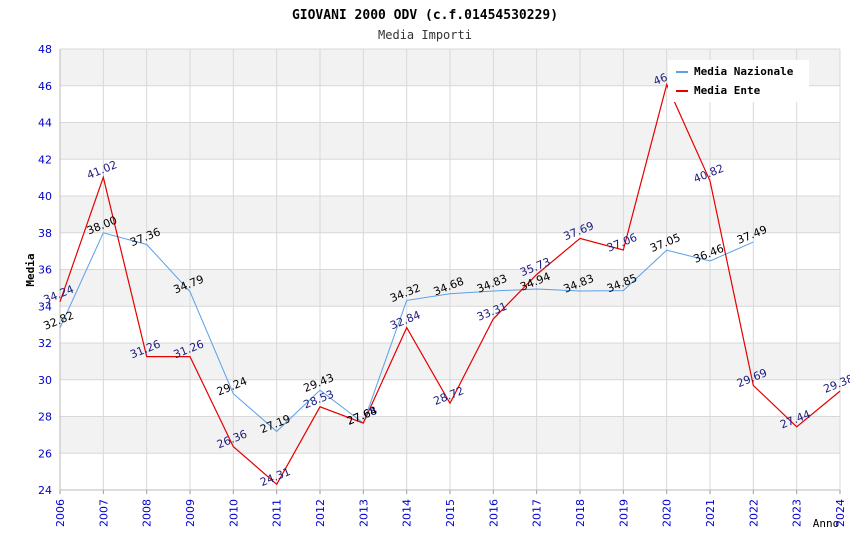 The image size is (850, 550). I want to click on y-axis-label: Media, so click(30, 269).